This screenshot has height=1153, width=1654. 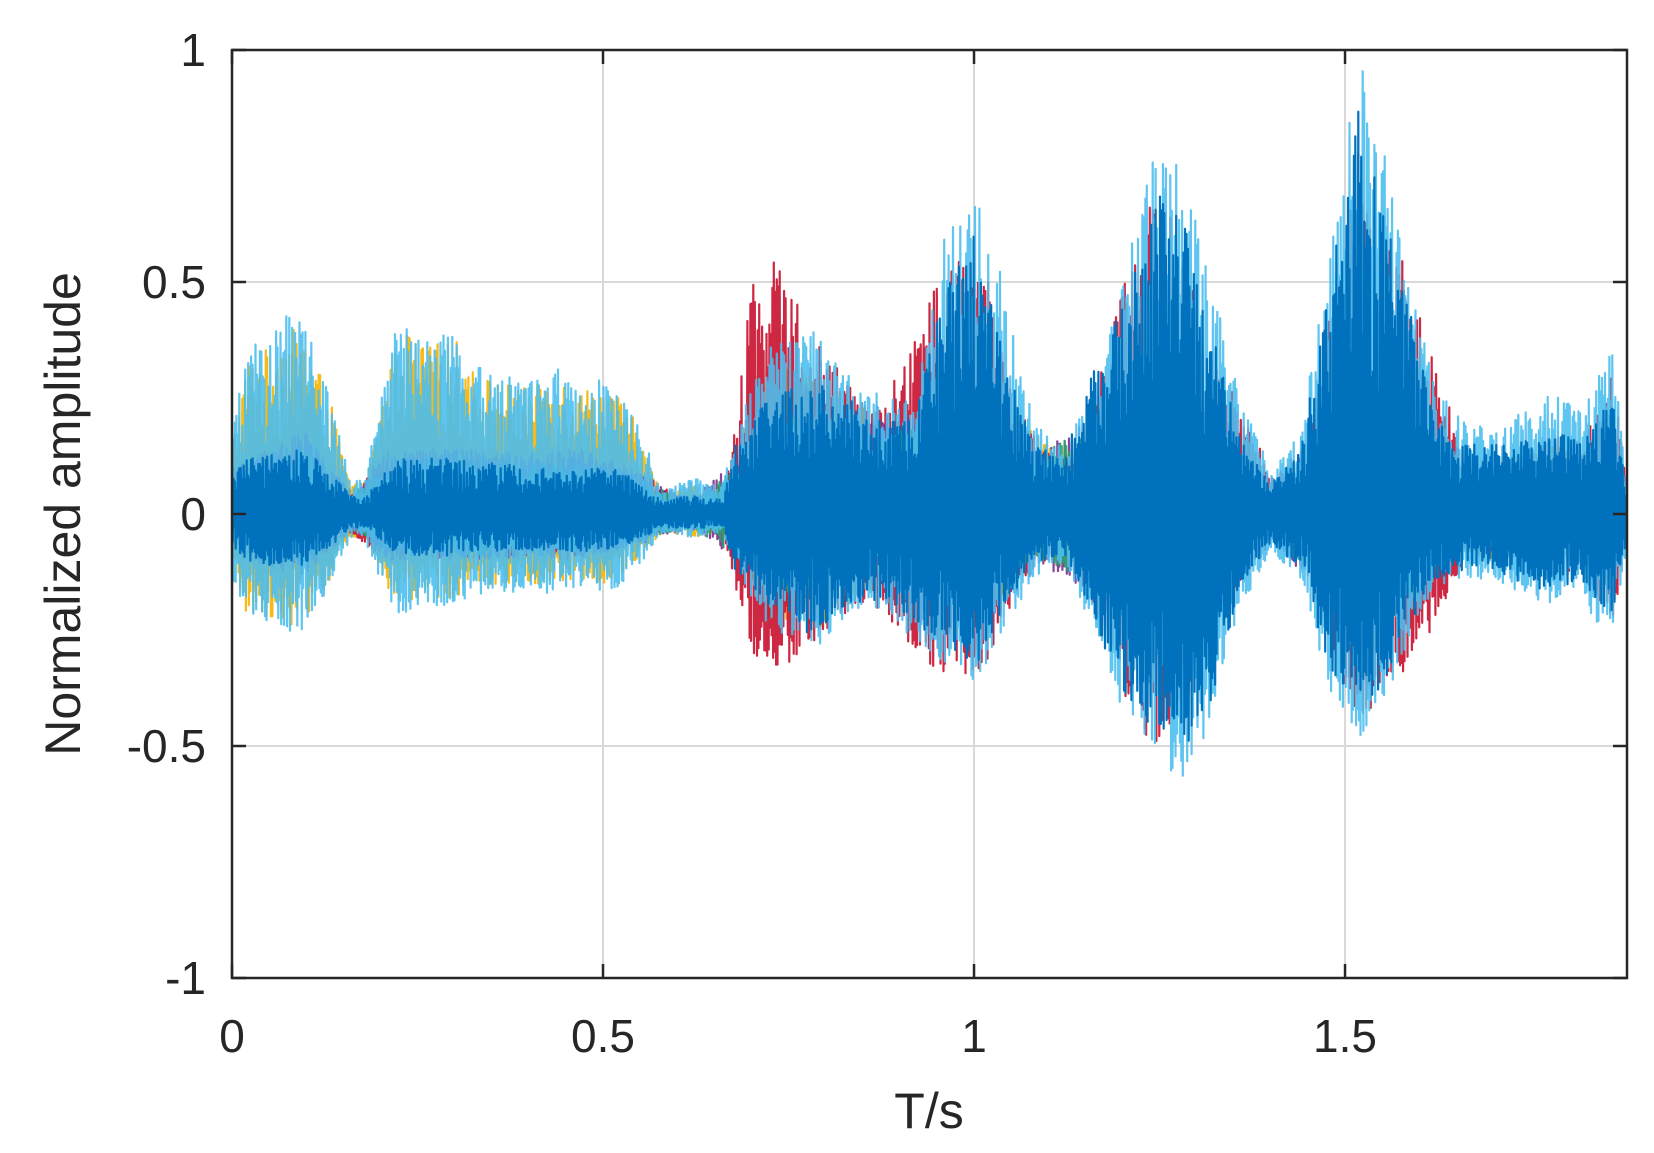 I want to click on x-tick-labels: 0 0.5 1 1.5, so click(x=798, y=1036).